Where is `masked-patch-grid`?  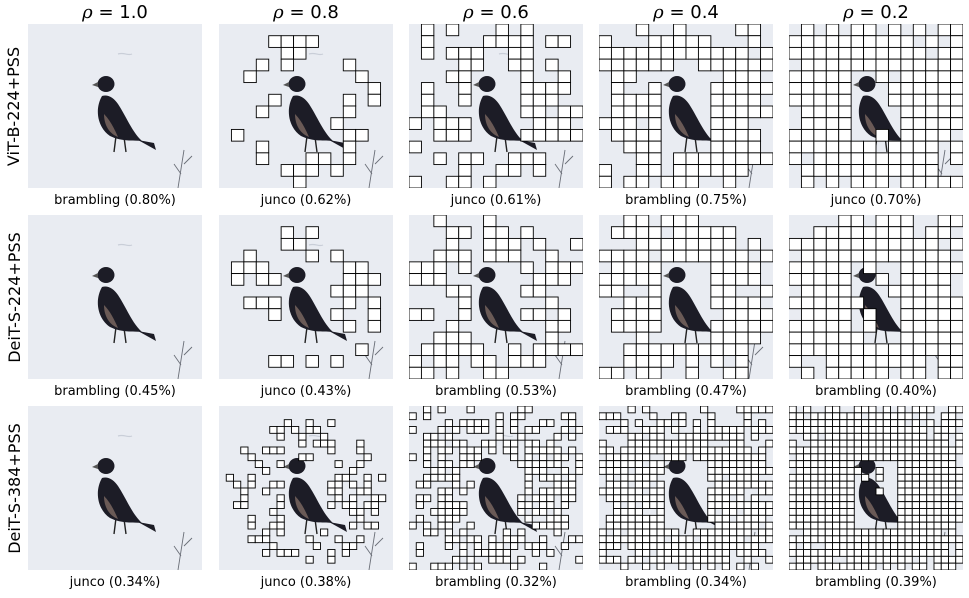 masked-patch-grid is located at coordinates (306, 491).